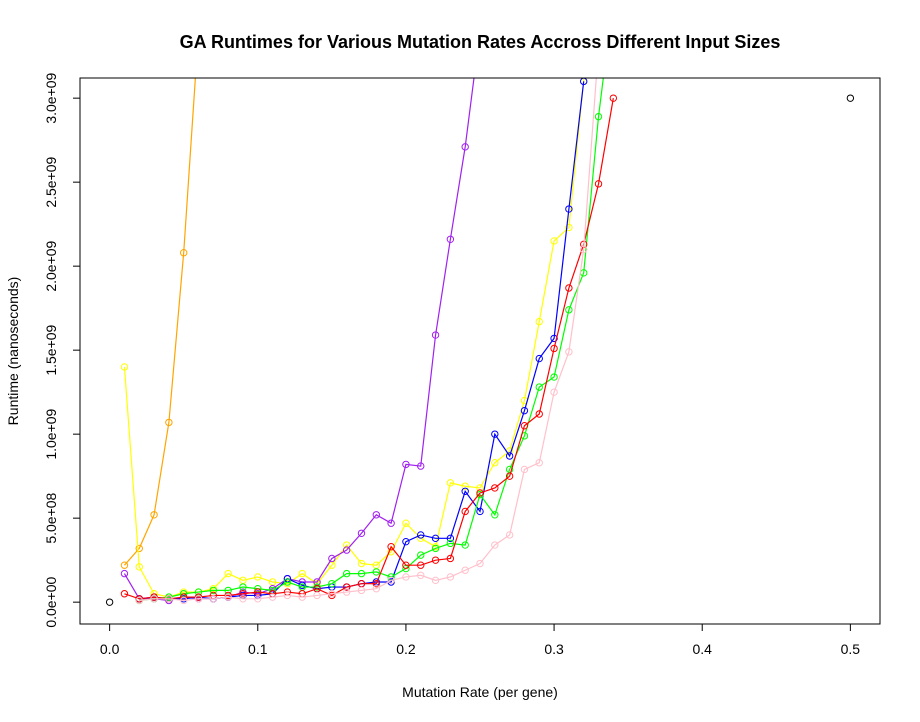 This screenshot has height=722, width=920. Describe the element at coordinates (51, 349) in the screenshot. I see `y-tick-label: 1.5e+09` at that location.